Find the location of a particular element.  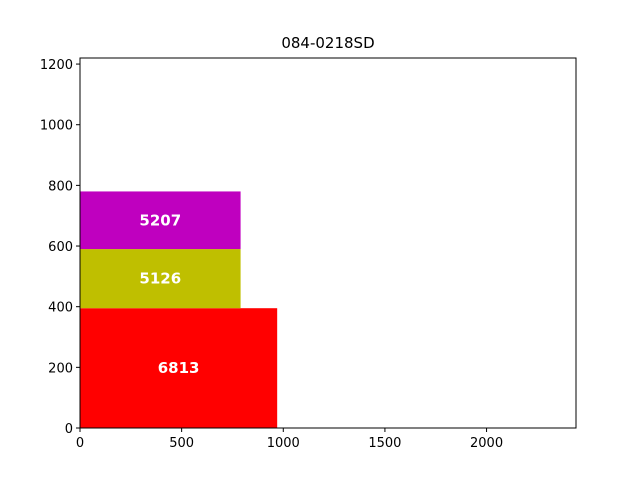

x-axis: 0 500 1000 1500 2000 is located at coordinates (289, 439).